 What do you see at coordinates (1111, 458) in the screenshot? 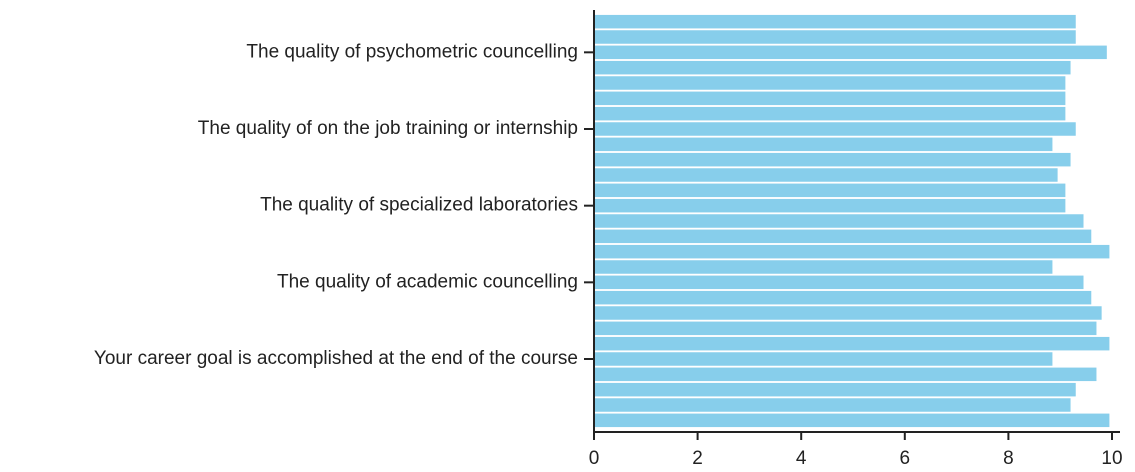
I see `x-tick-label: 10` at bounding box center [1111, 458].